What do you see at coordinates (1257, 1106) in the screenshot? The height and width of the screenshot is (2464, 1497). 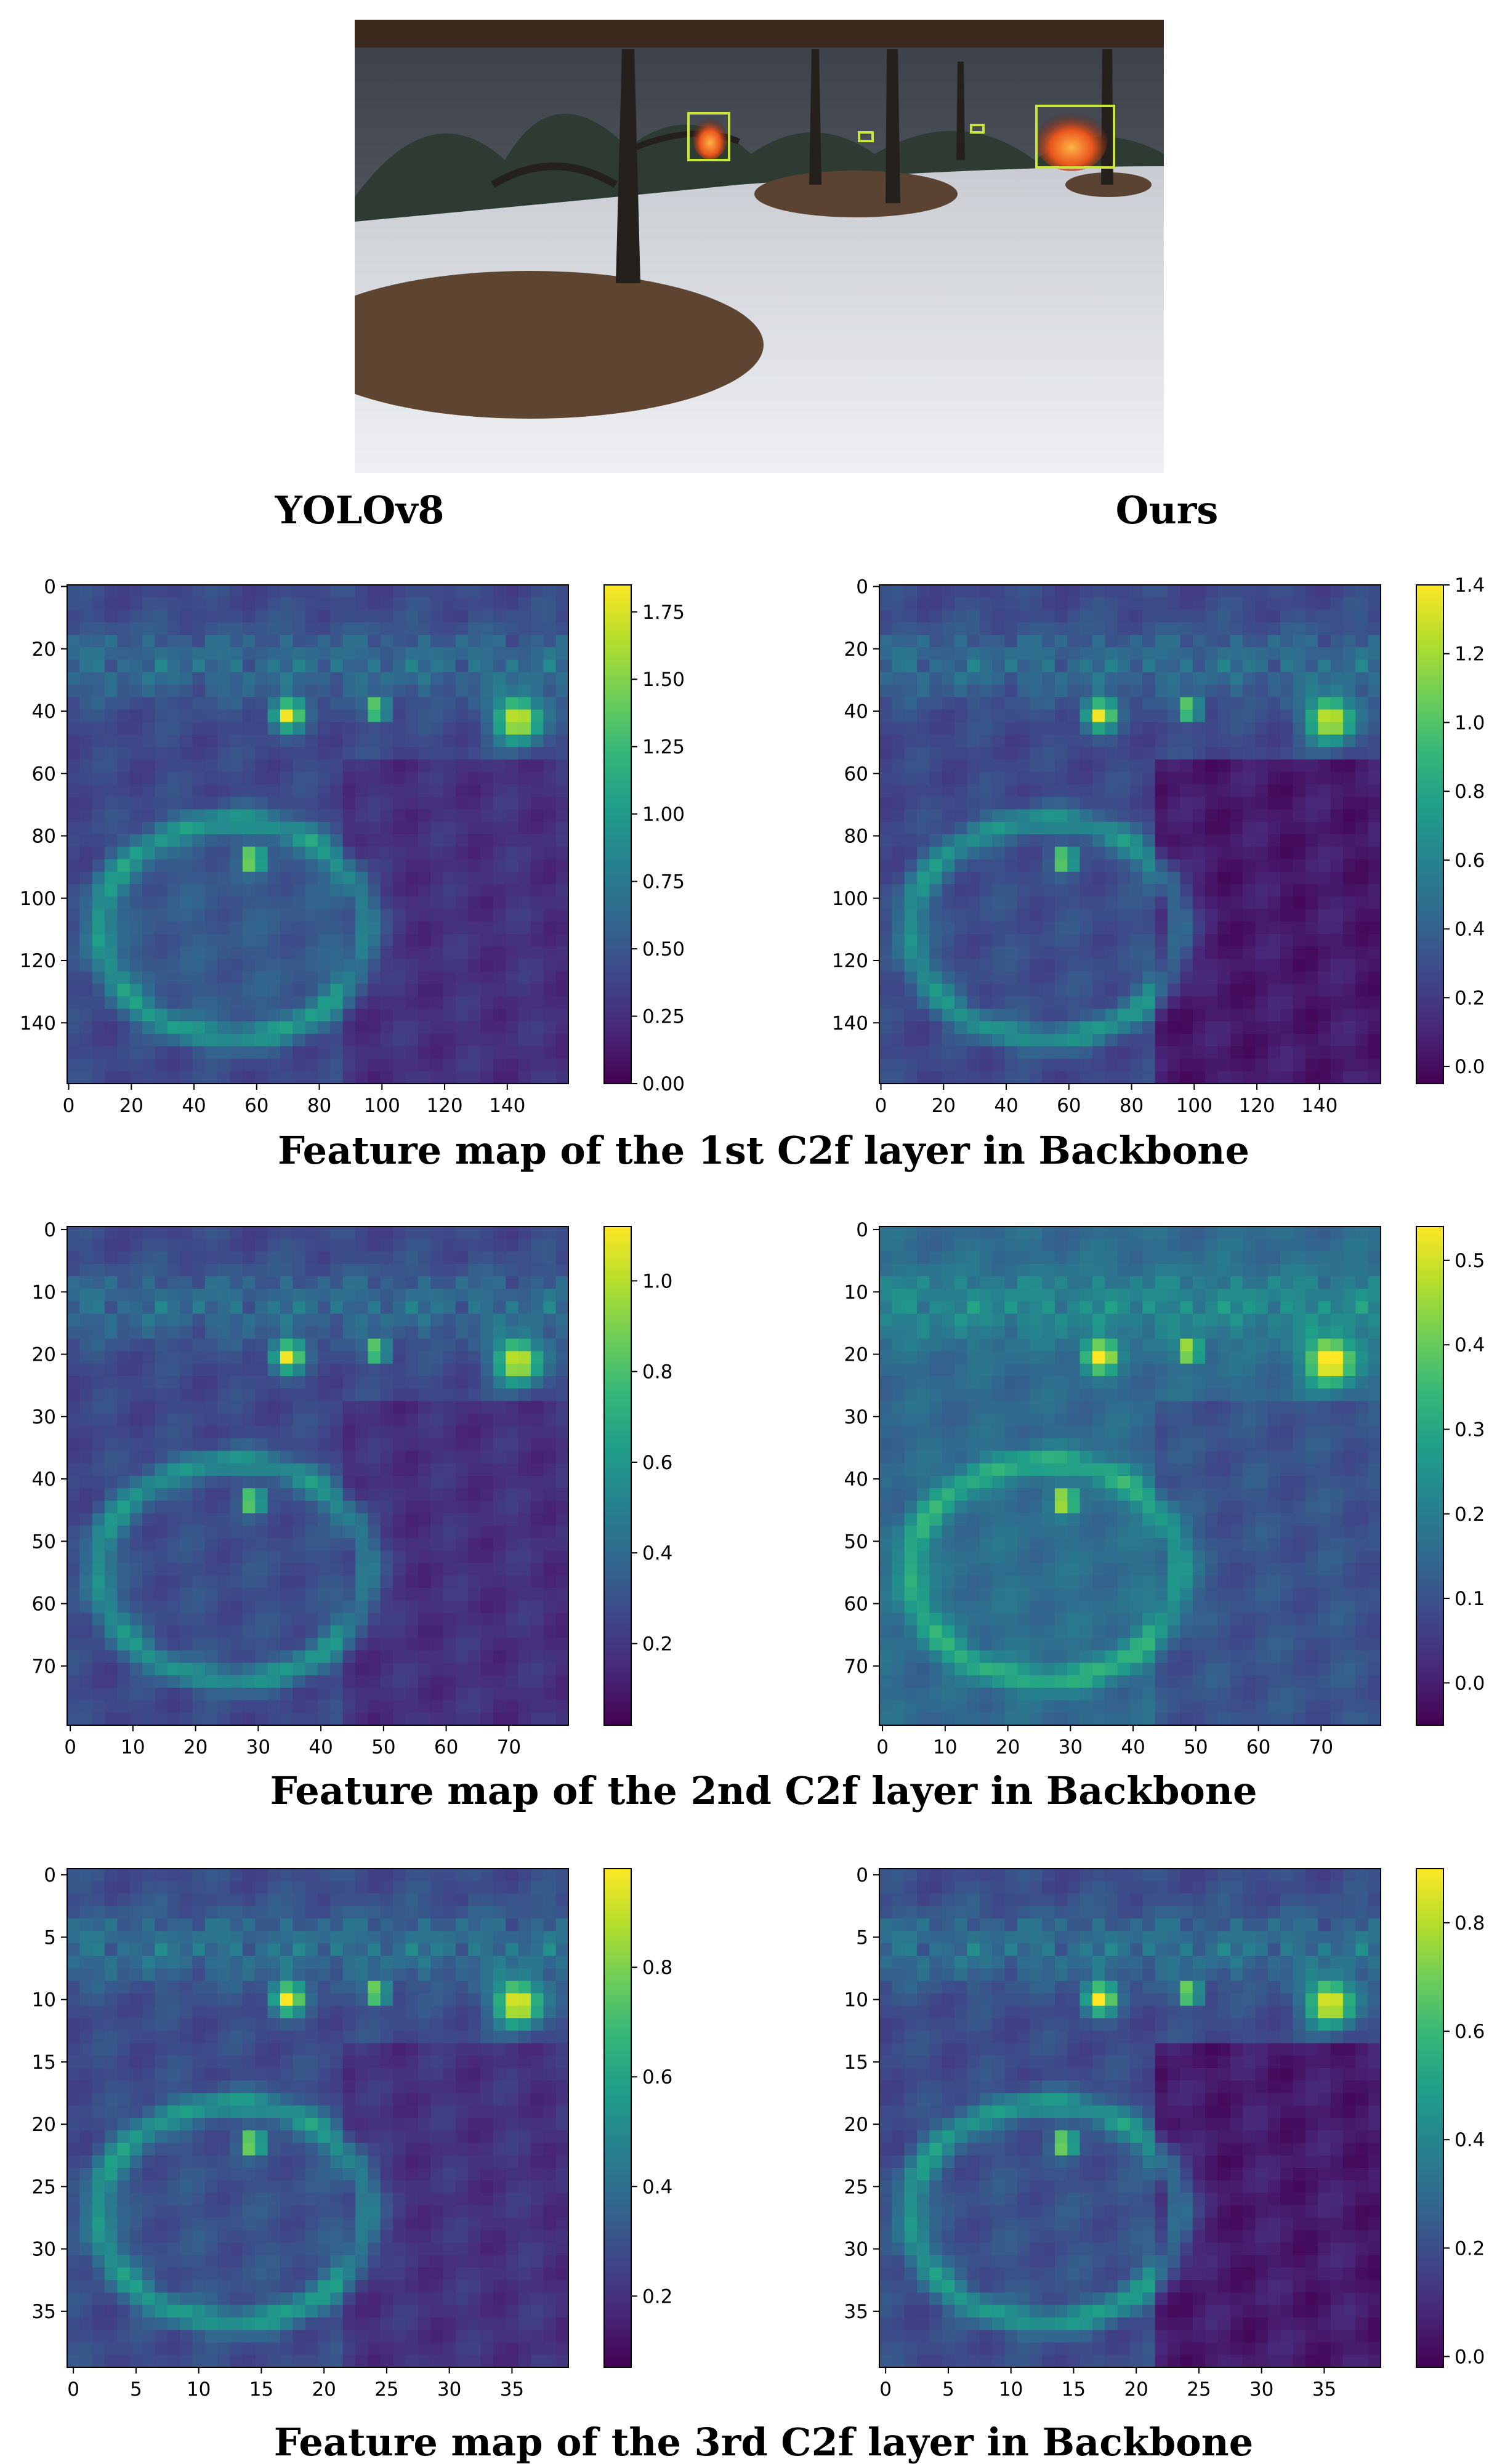 I see `x-tick-label: 120` at bounding box center [1257, 1106].